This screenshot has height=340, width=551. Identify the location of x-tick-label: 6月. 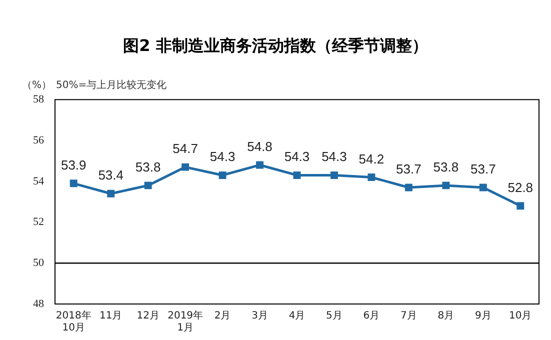
(371, 316).